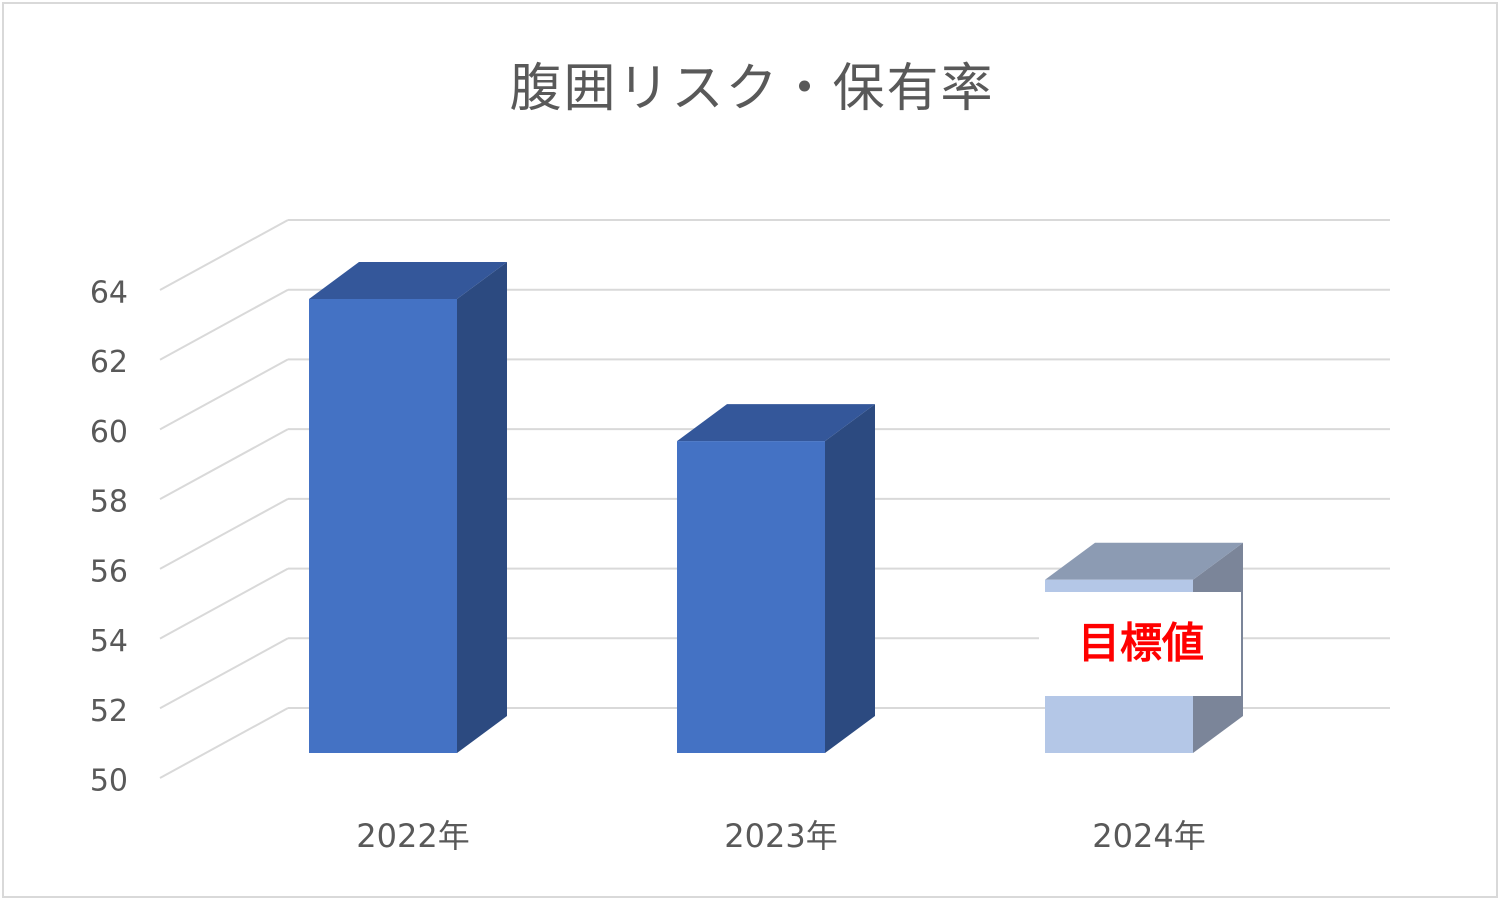 The image size is (1504, 904). I want to click on y-tick-label: 62, so click(109, 362).